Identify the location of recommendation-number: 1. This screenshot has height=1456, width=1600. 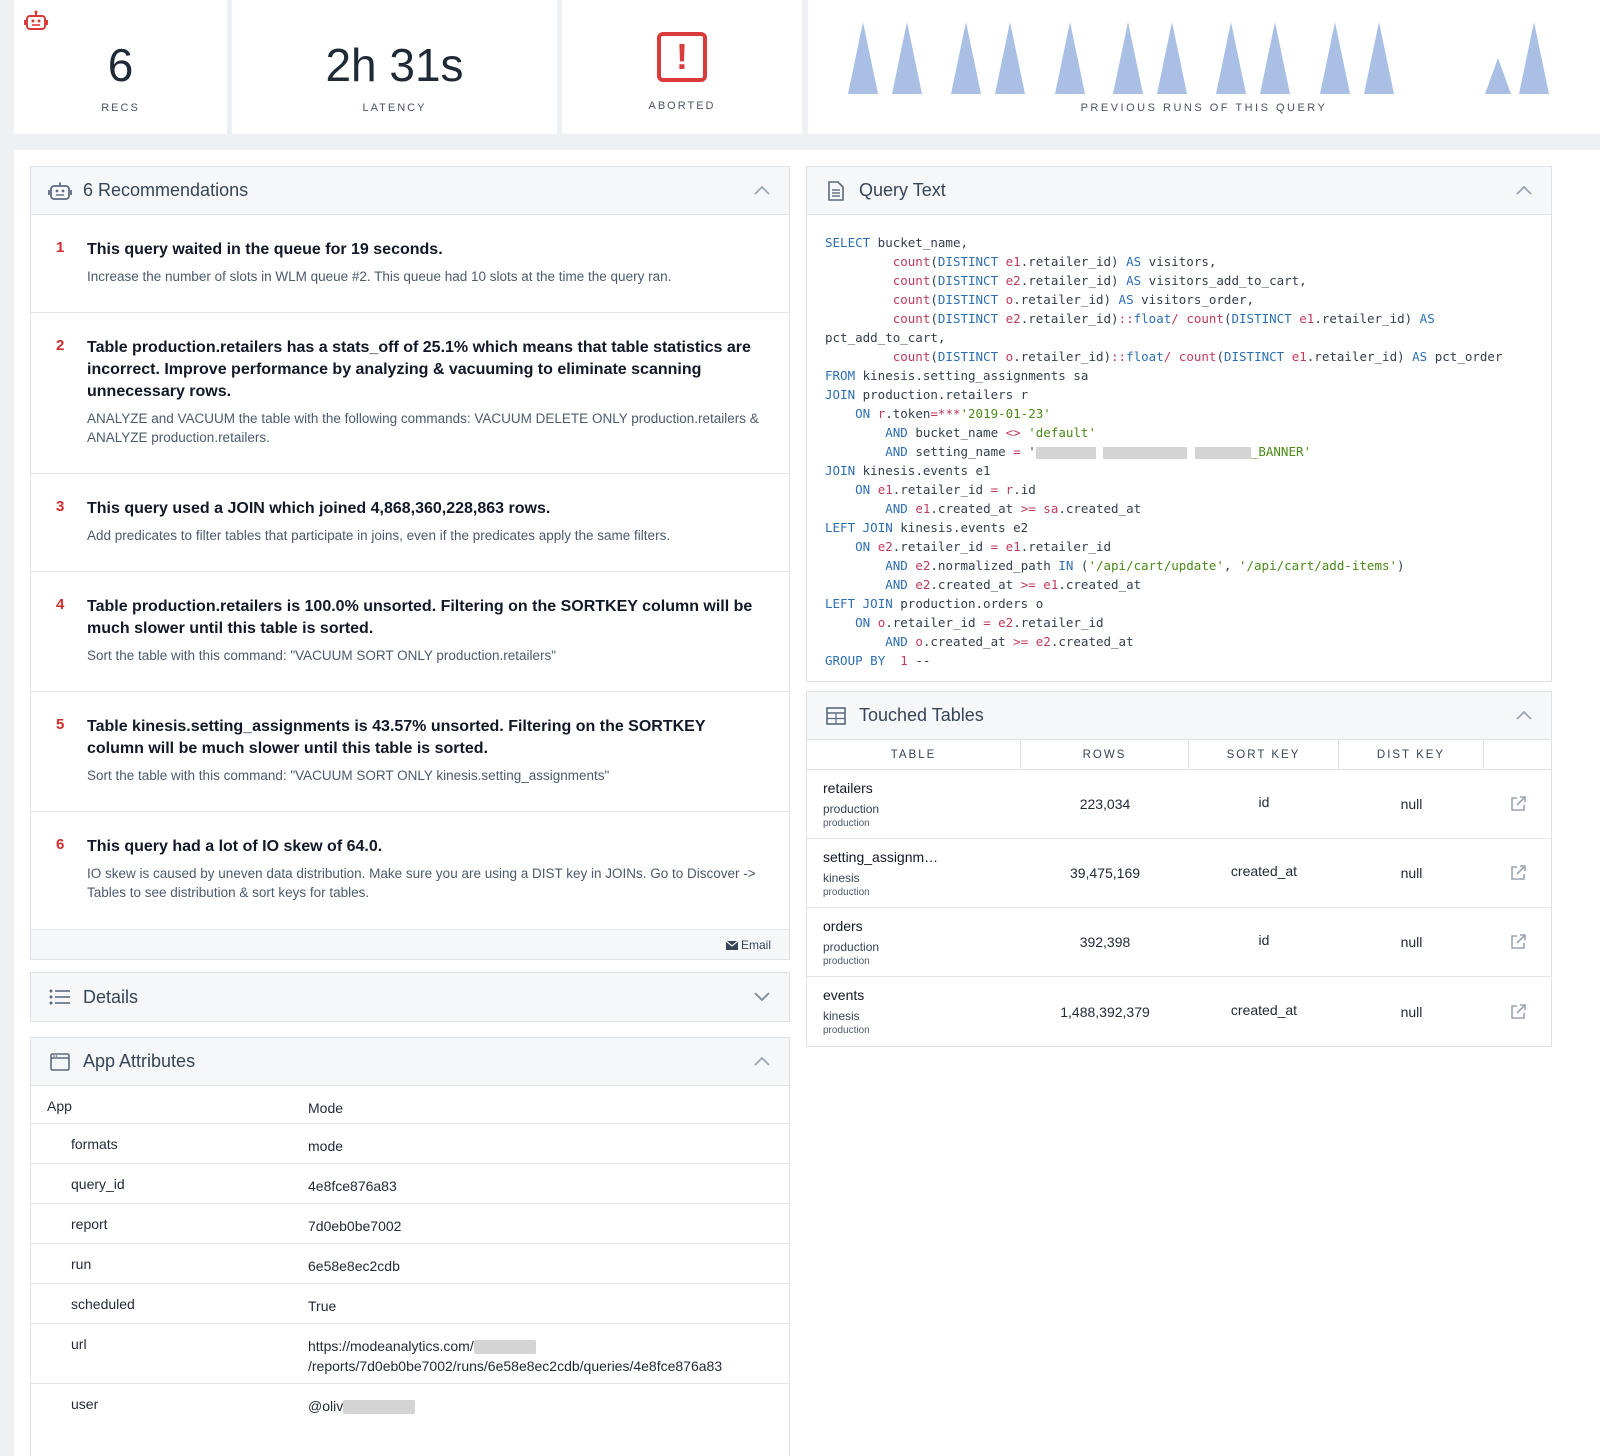
(60, 247).